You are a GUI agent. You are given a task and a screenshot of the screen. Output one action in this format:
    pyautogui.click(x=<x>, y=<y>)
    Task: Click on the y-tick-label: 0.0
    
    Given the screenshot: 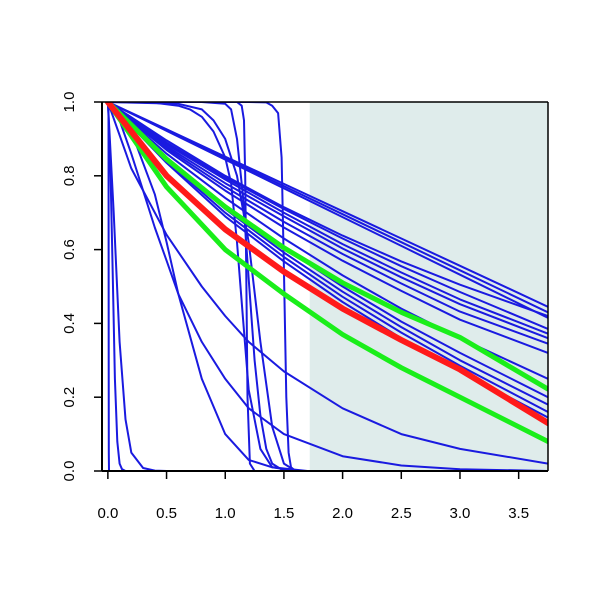 What is the action you would take?
    pyautogui.click(x=69, y=471)
    